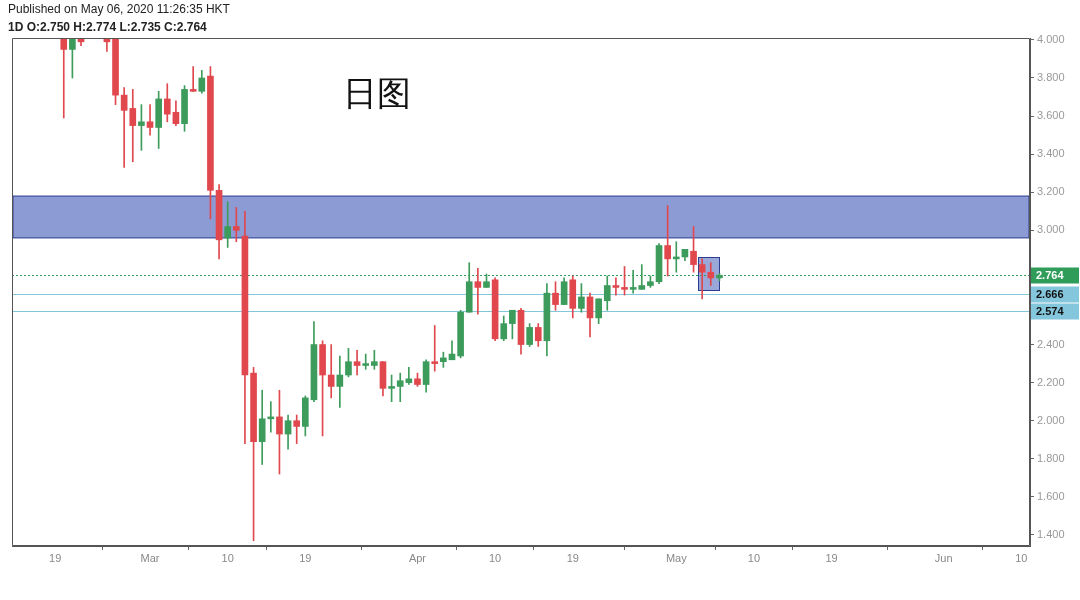 The image size is (1080, 600). I want to click on annotation: 日图, so click(376, 92).